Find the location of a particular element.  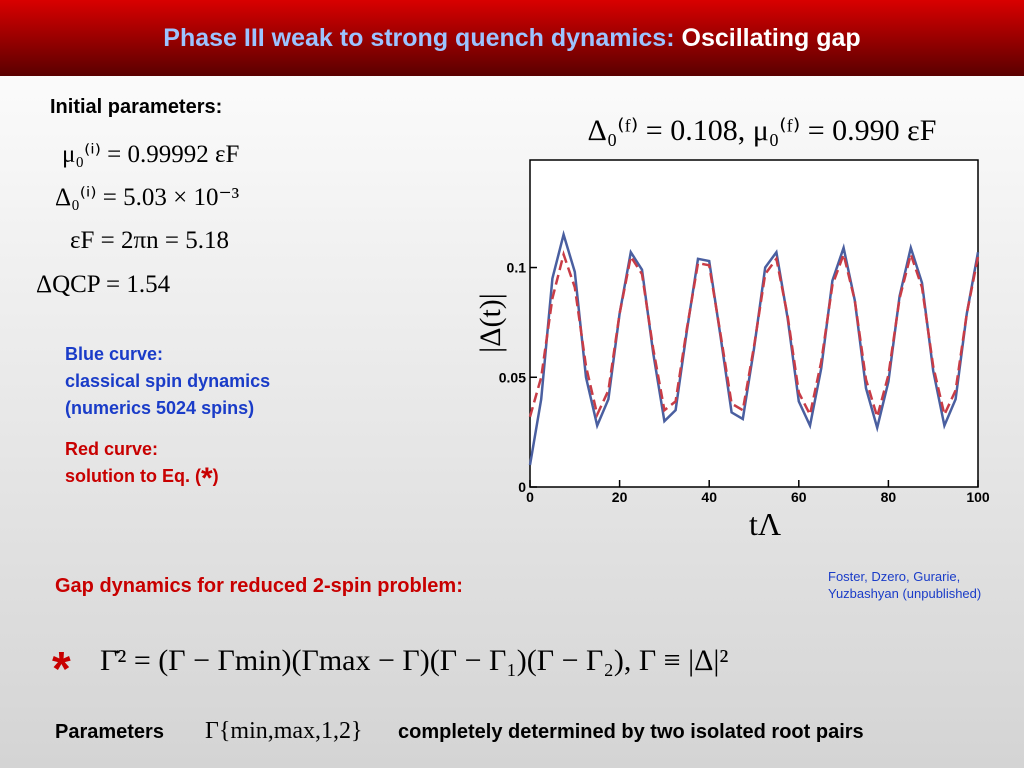

chart-title: Δ₀⁽ᶠ⁾ = 0.108, μ₀⁽ᶠ⁾ = 0.990 εF is located at coordinates (762, 130).